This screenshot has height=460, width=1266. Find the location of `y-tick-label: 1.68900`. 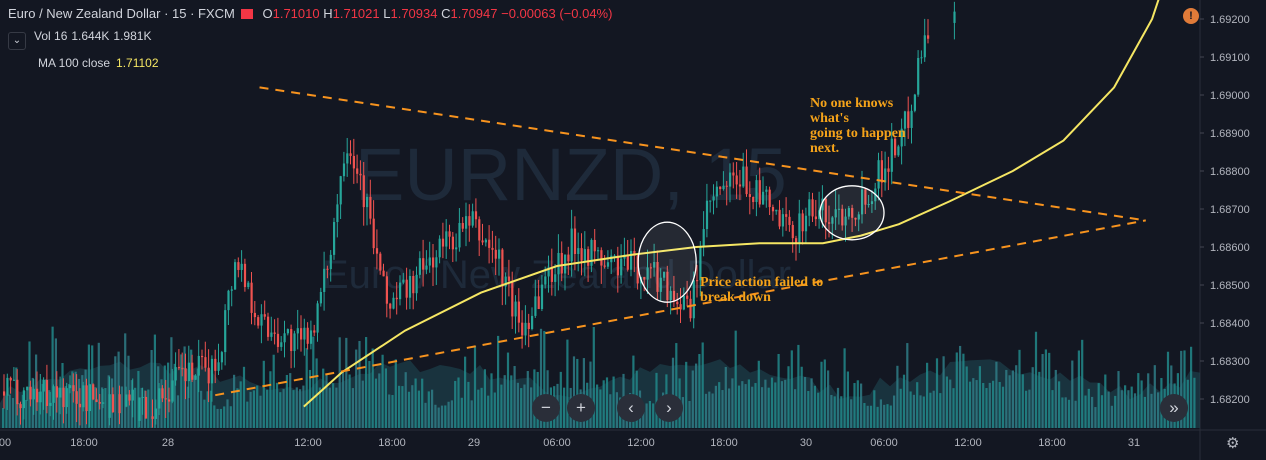

y-tick-label: 1.68900 is located at coordinates (1230, 134).